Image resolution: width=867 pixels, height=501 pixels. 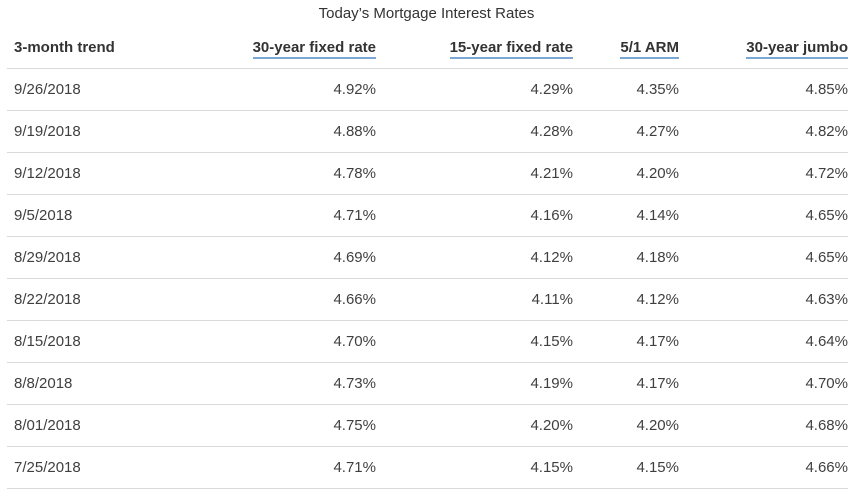 I want to click on rate-cell-5-1-arm: 4.18%, so click(x=626, y=257).